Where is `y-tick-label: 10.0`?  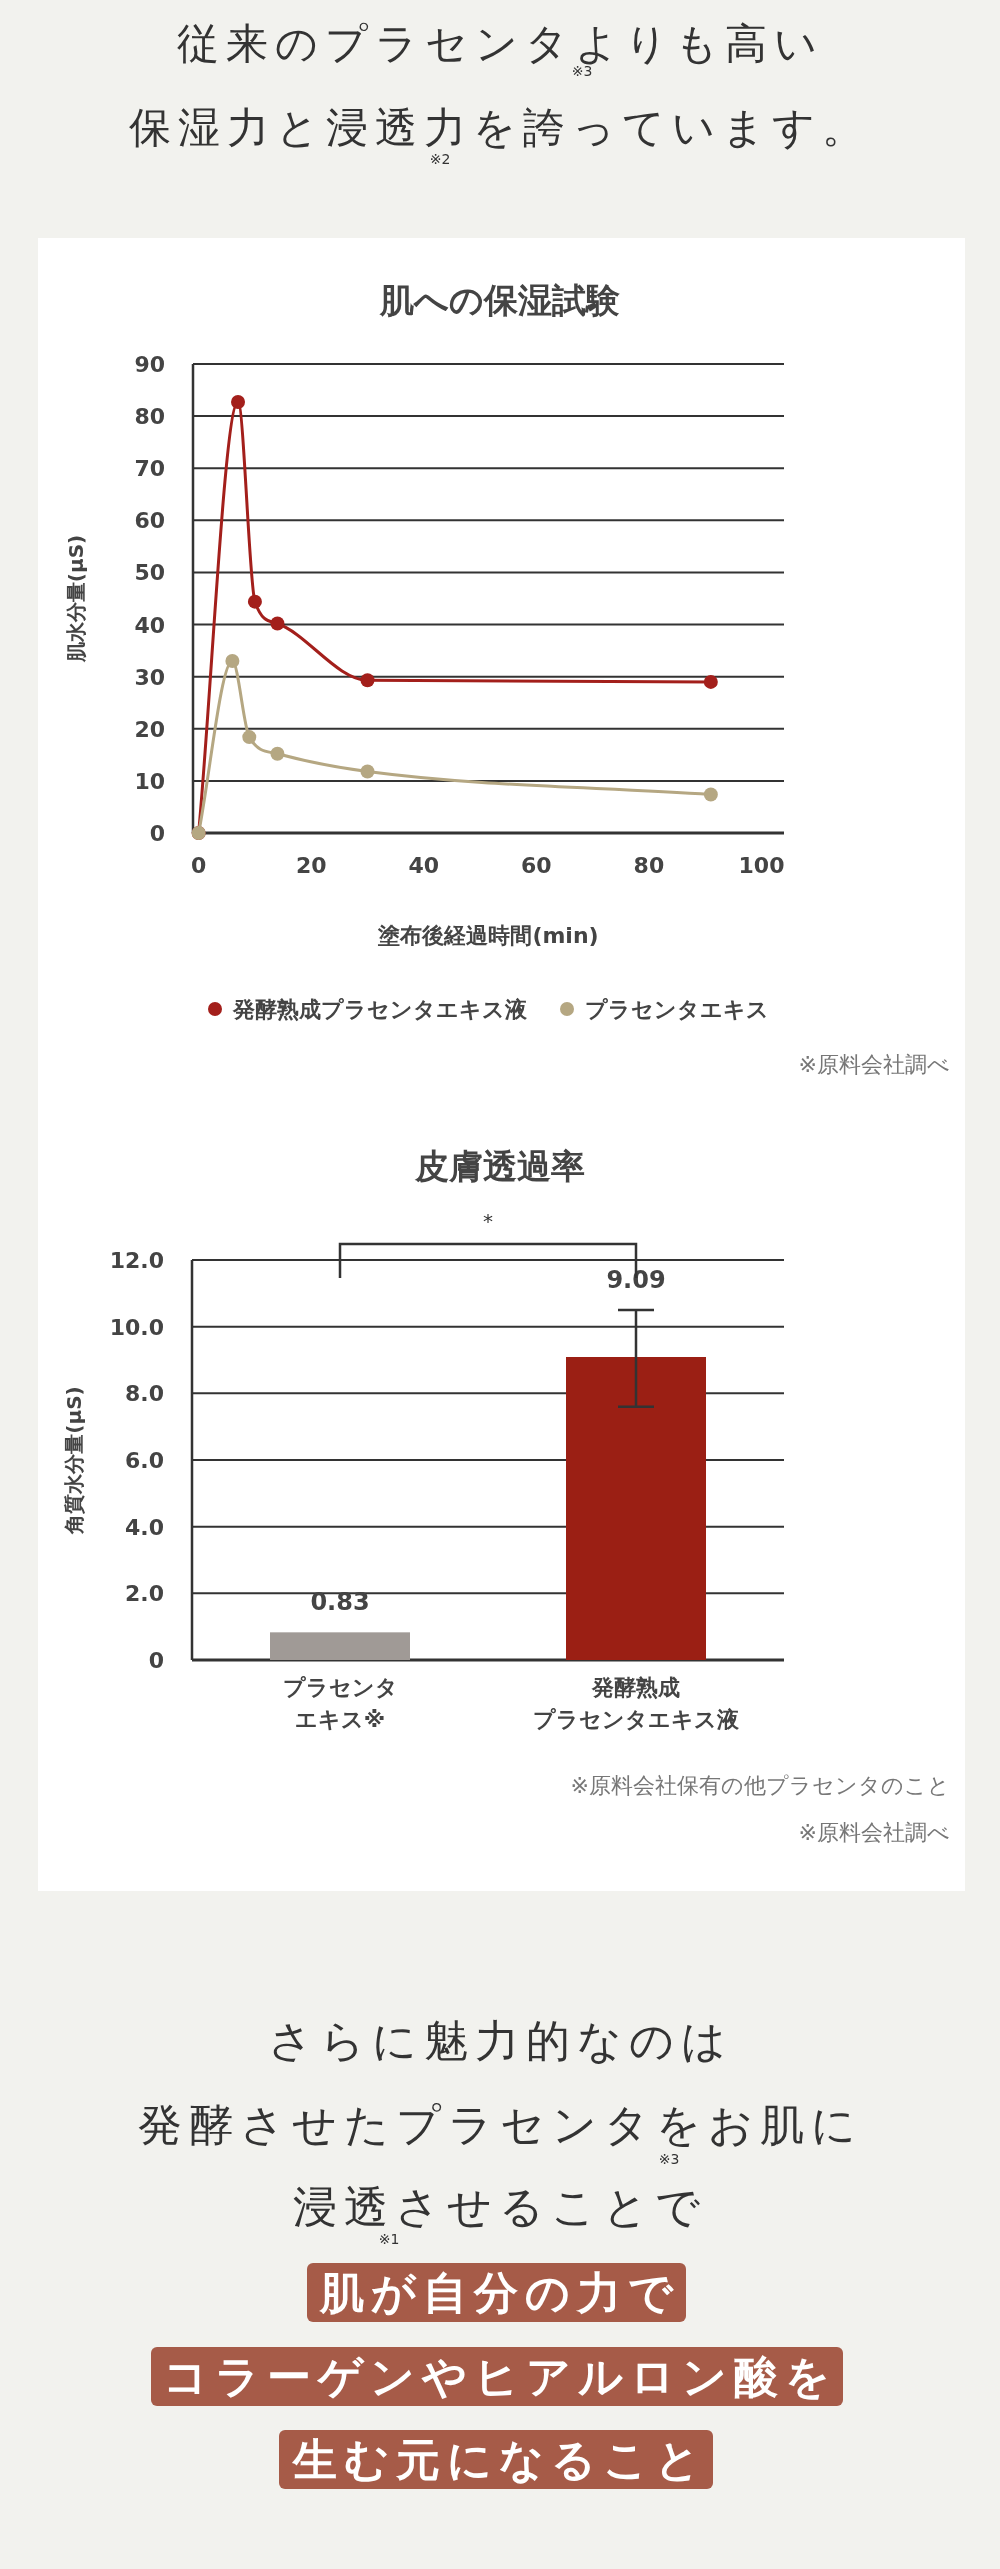 y-tick-label: 10.0 is located at coordinates (136, 1327).